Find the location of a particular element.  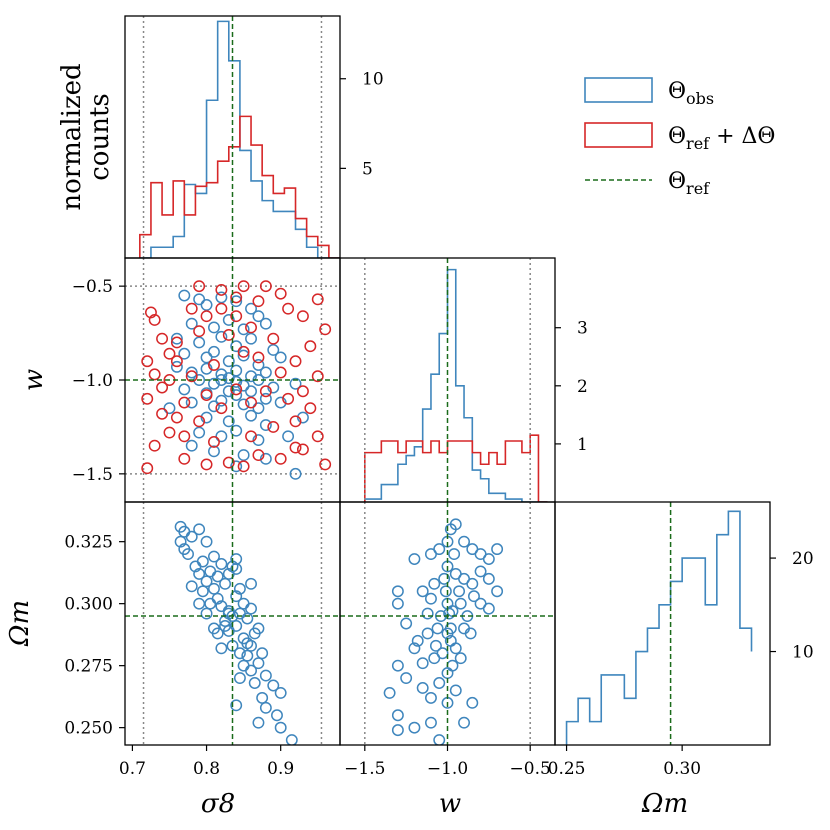

x-axis-label: σ8 is located at coordinates (218, 804).